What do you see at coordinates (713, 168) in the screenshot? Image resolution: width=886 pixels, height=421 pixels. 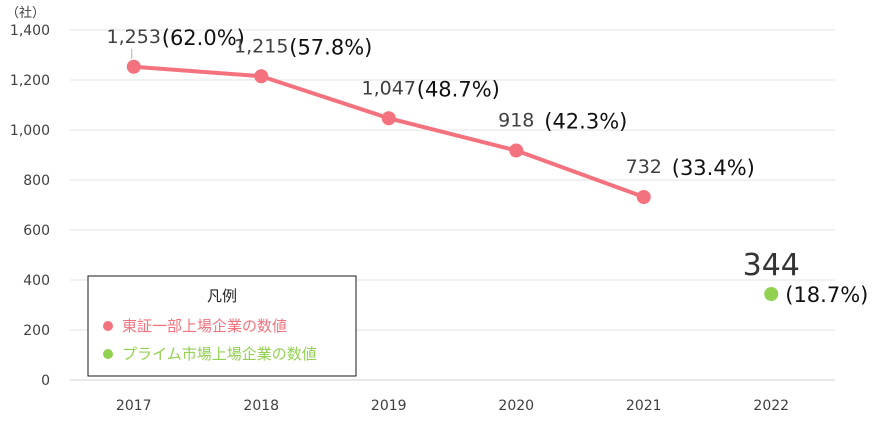 I see `data-label-percent: (33.4%)` at bounding box center [713, 168].